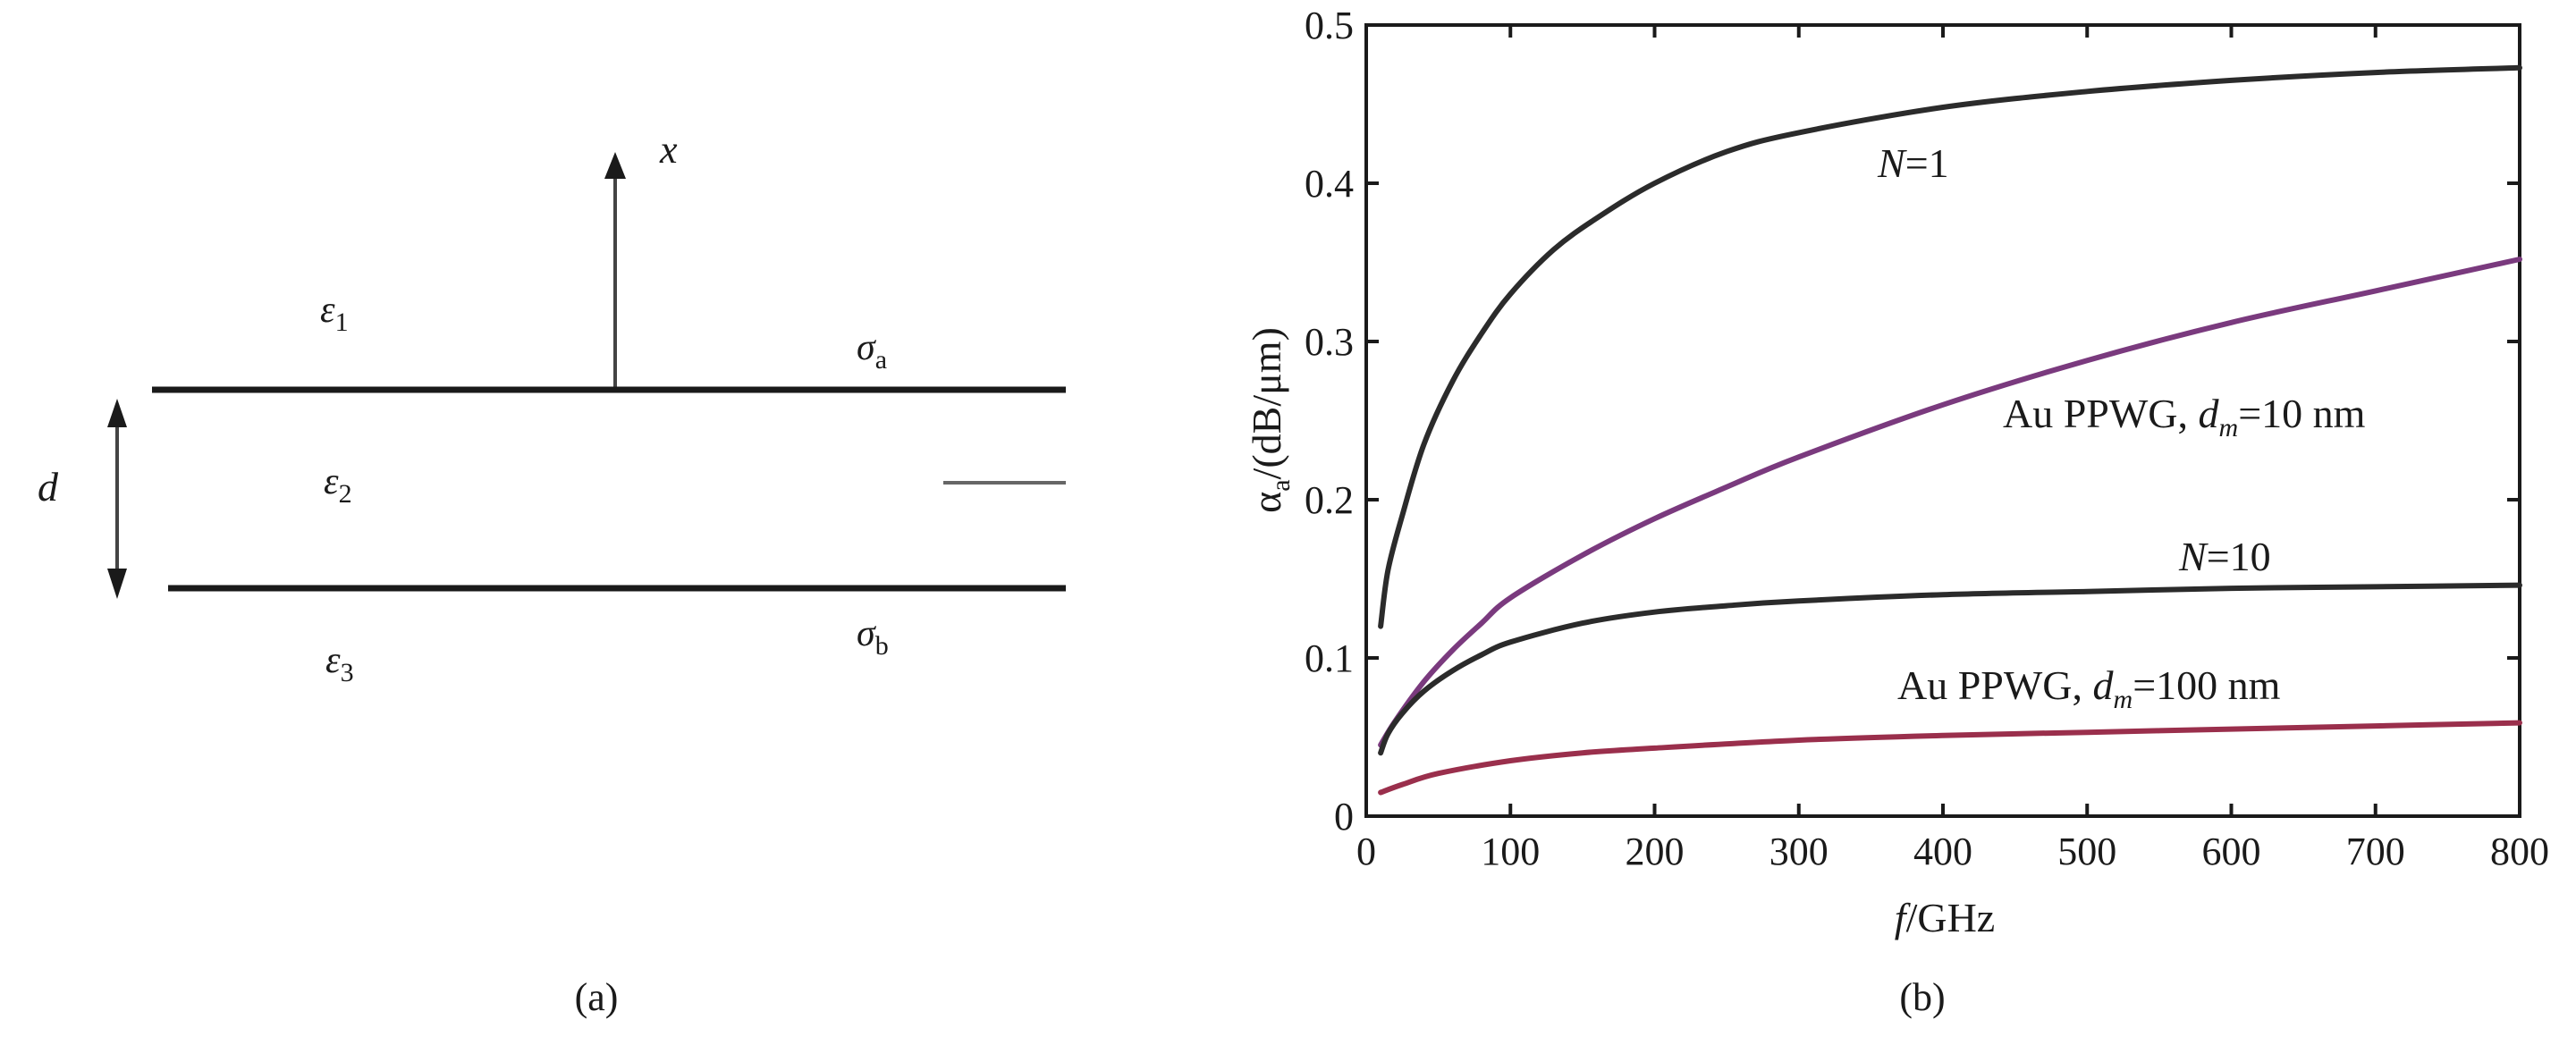  What do you see at coordinates (338, 485) in the screenshot?
I see `epsilon-2-label: ε2` at bounding box center [338, 485].